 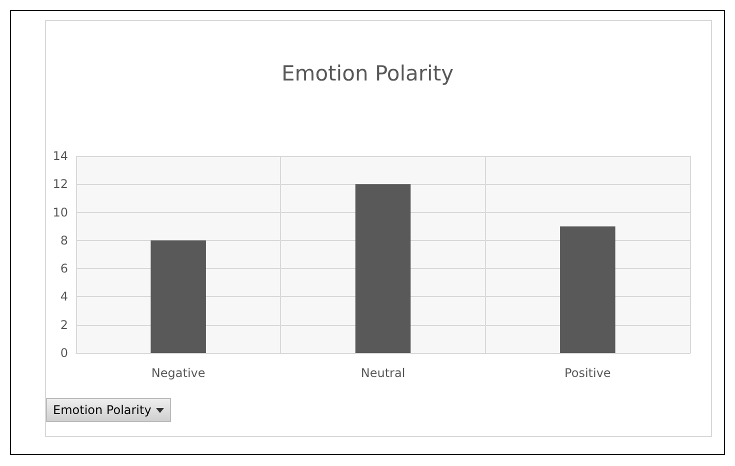 What do you see at coordinates (64, 240) in the screenshot?
I see `y-tick-label: 8` at bounding box center [64, 240].